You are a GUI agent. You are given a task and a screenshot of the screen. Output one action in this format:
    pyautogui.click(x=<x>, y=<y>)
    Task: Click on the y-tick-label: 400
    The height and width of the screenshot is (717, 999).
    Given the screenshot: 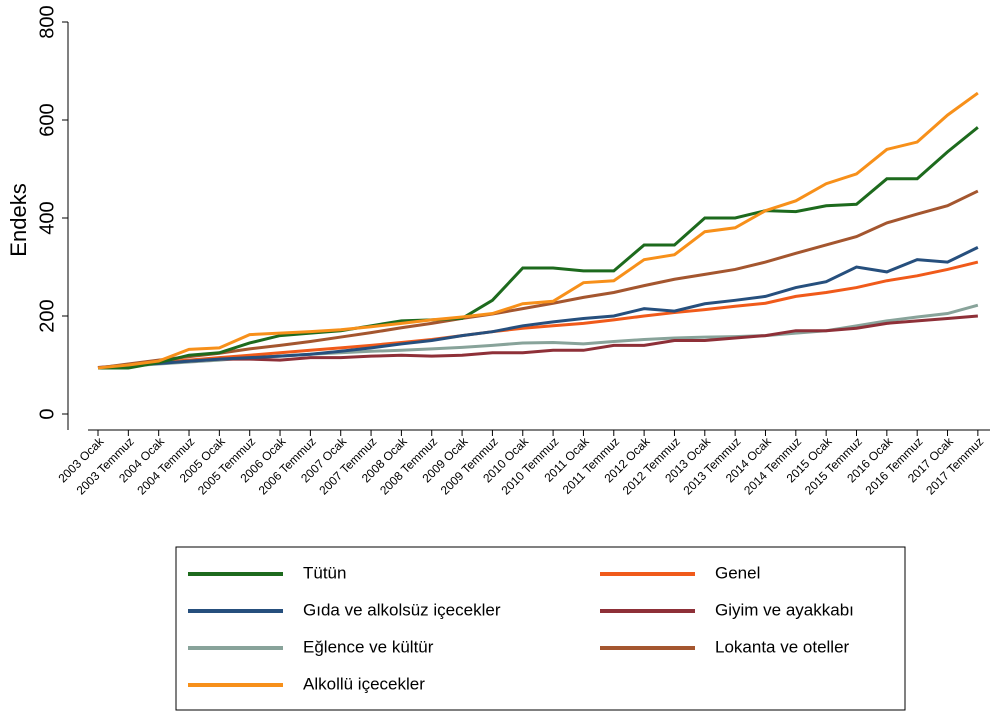 What is the action you would take?
    pyautogui.click(x=47, y=217)
    